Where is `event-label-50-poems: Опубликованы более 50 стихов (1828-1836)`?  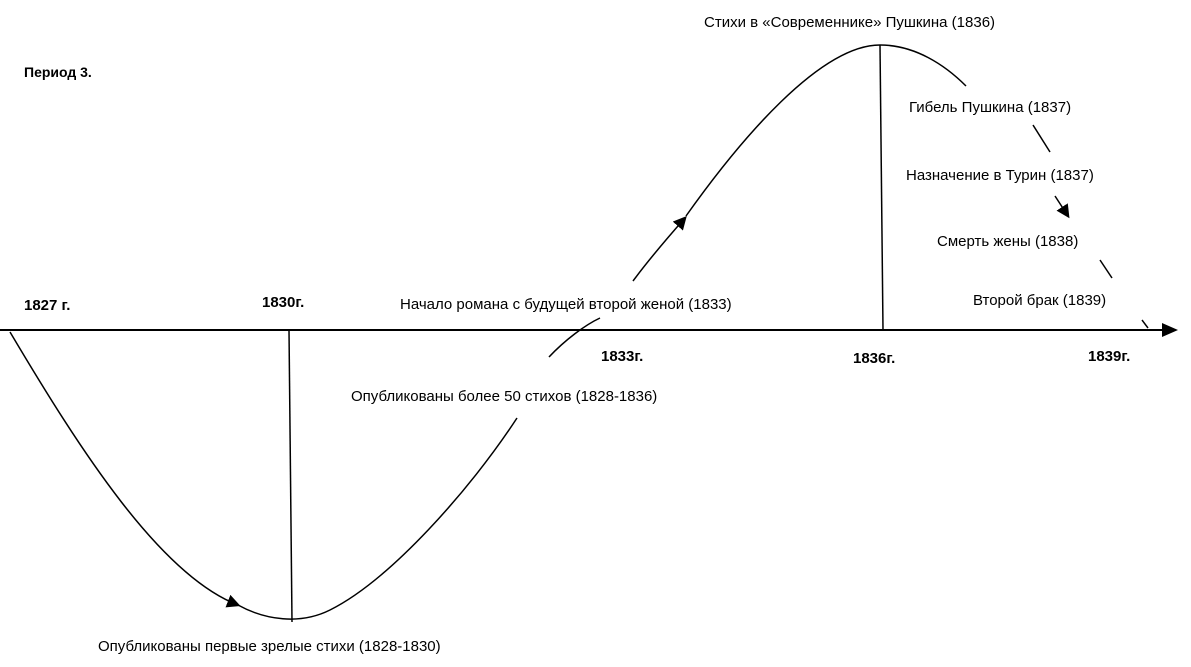 event-label-50-poems: Опубликованы более 50 стихов (1828-1836) is located at coordinates (504, 396).